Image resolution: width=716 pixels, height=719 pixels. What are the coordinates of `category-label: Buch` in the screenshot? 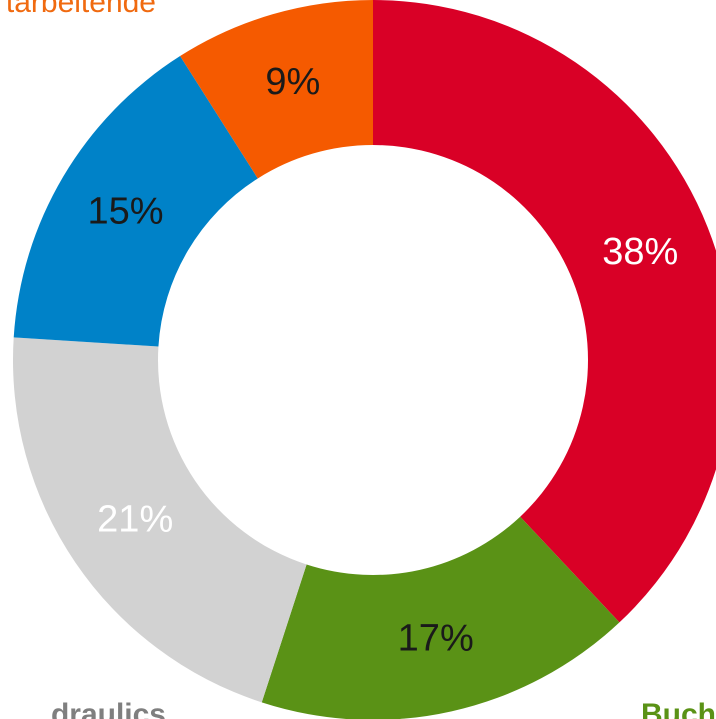 It's located at (678, 708).